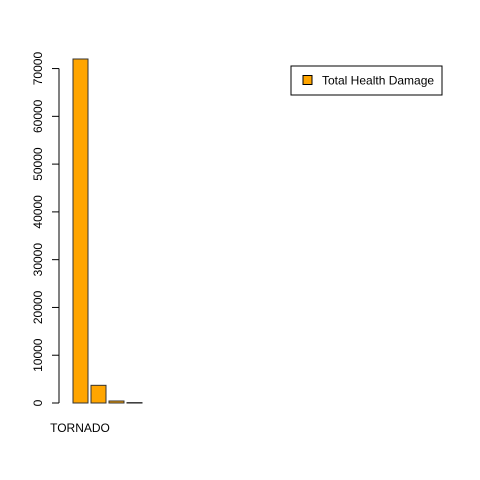 The width and height of the screenshot is (480, 480). I want to click on legend-swatch, so click(307, 80).